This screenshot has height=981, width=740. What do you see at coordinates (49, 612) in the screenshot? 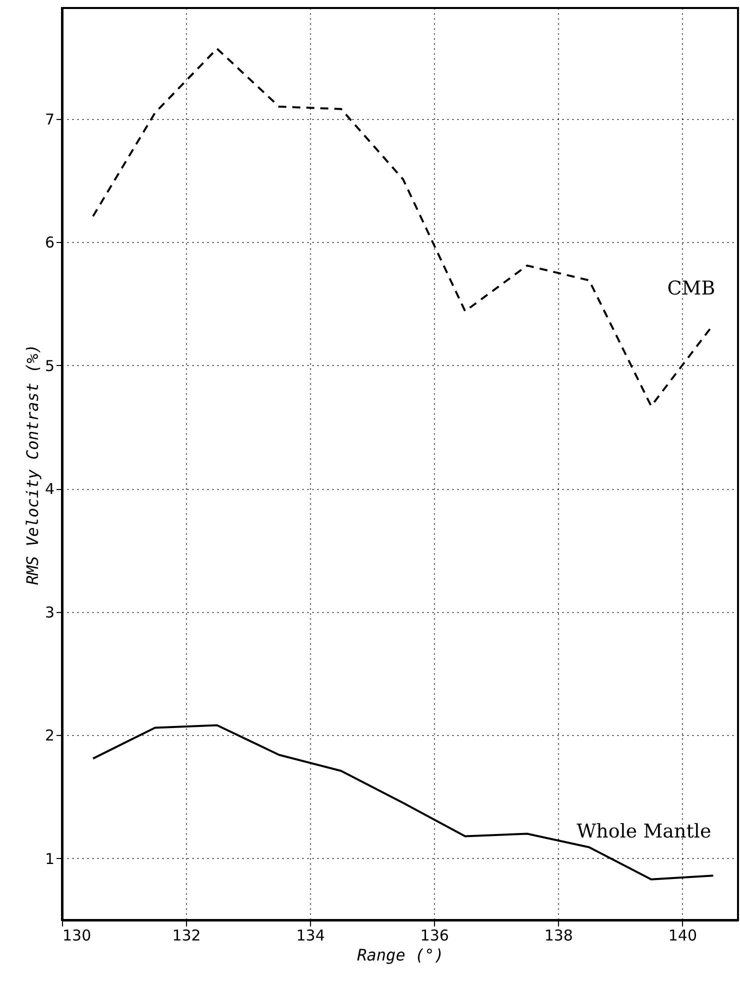
I see `y-tick-label: 3` at bounding box center [49, 612].